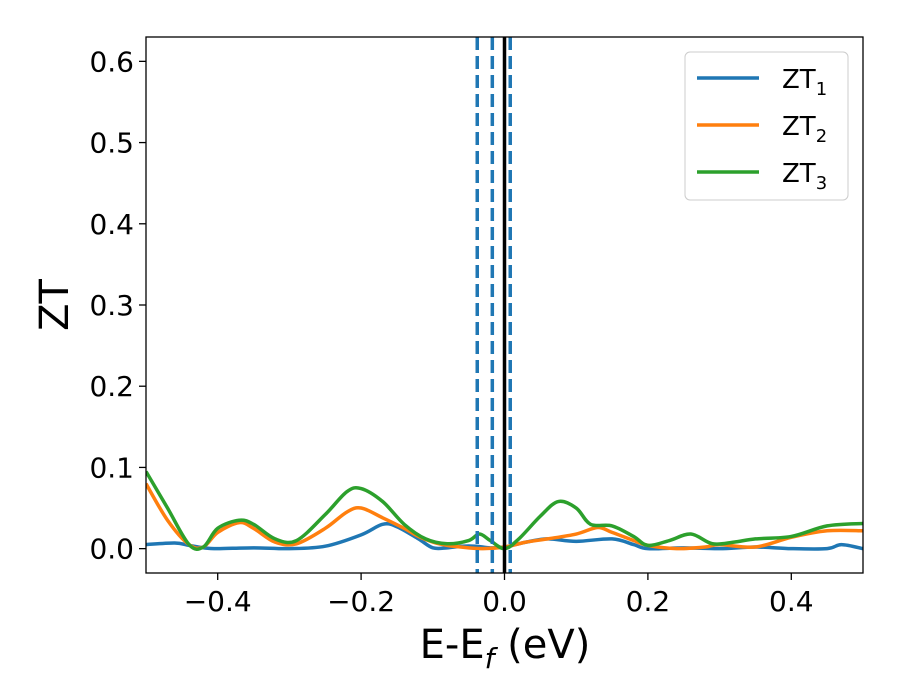 The image size is (900, 700). I want to click on x-tick-label: 0.2, so click(648, 601).